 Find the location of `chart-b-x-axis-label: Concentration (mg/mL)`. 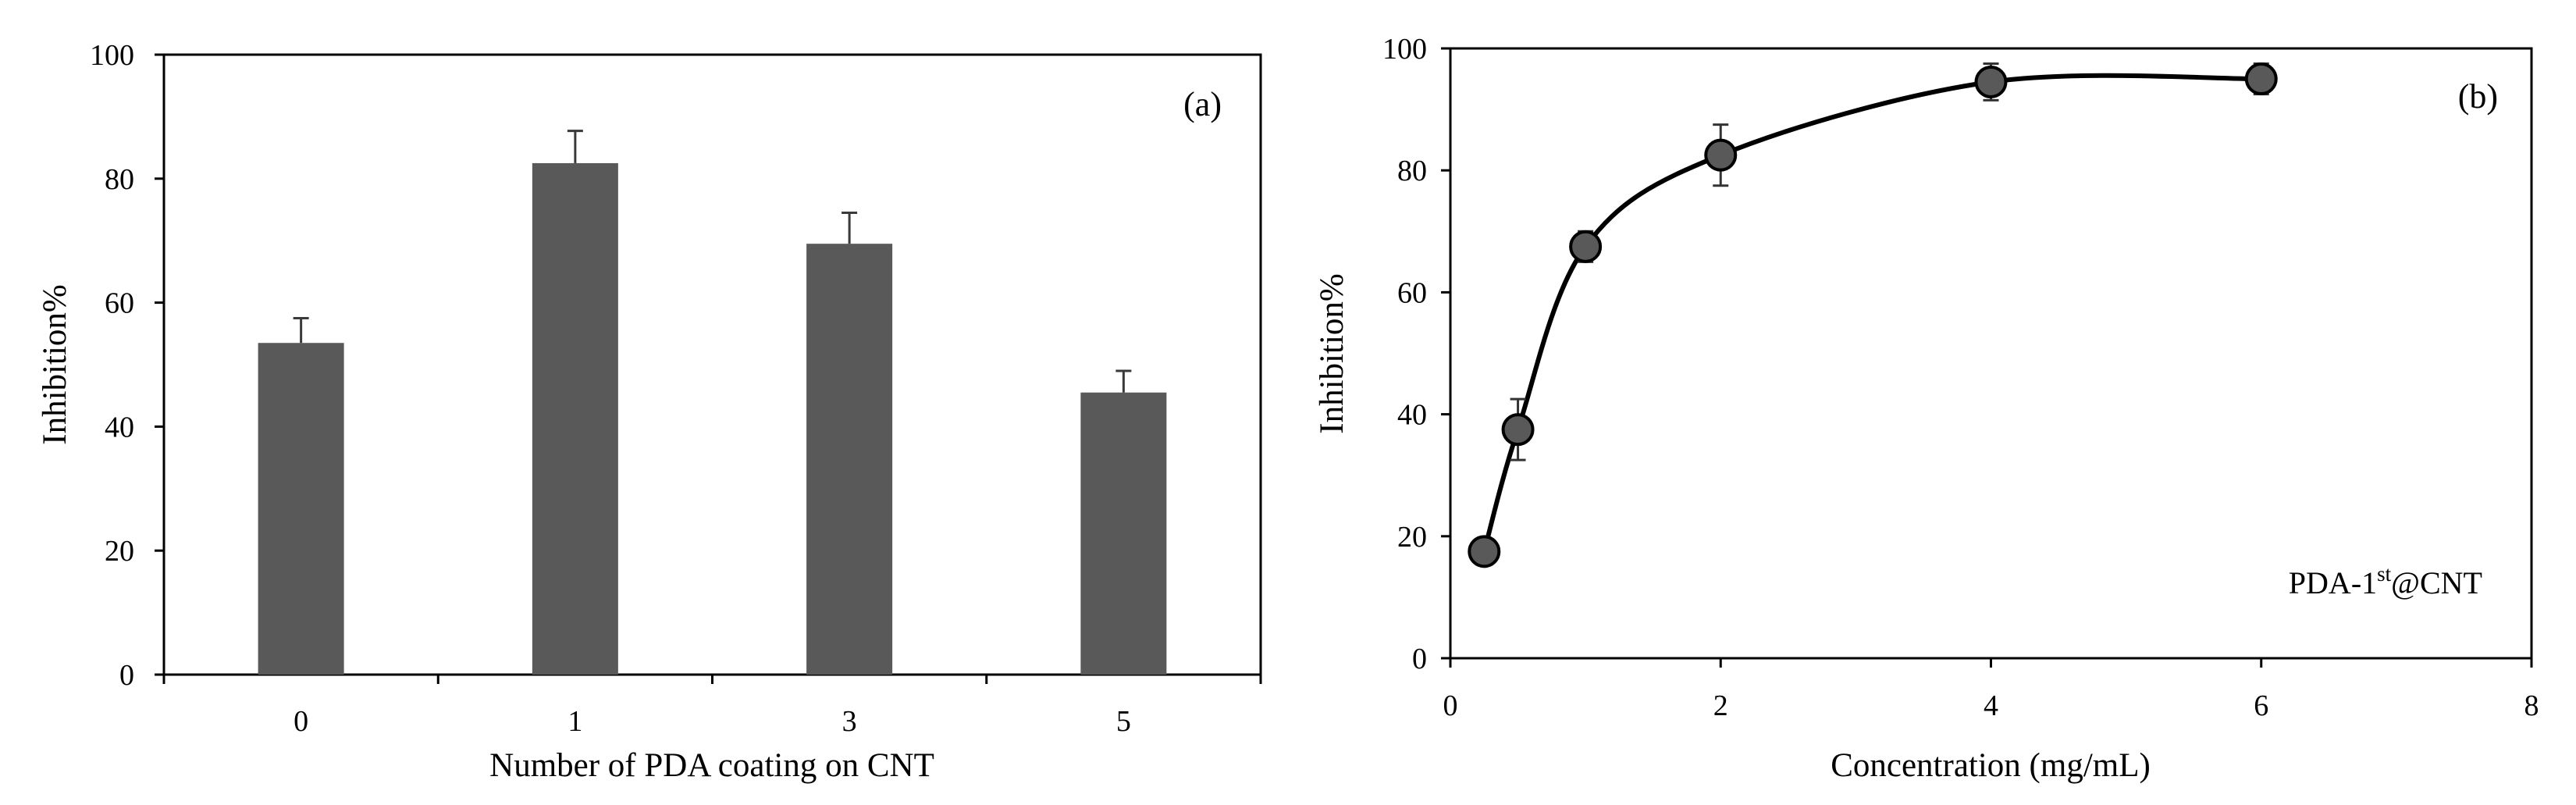

chart-b-x-axis-label: Concentration (mg/mL) is located at coordinates (1991, 765).